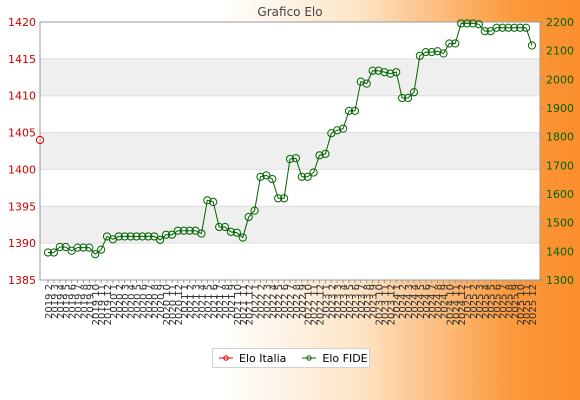 Image resolution: width=580 pixels, height=400 pixels. Describe the element at coordinates (214, 301) in the screenshot. I see `x-tick-label: 2021 6` at that location.